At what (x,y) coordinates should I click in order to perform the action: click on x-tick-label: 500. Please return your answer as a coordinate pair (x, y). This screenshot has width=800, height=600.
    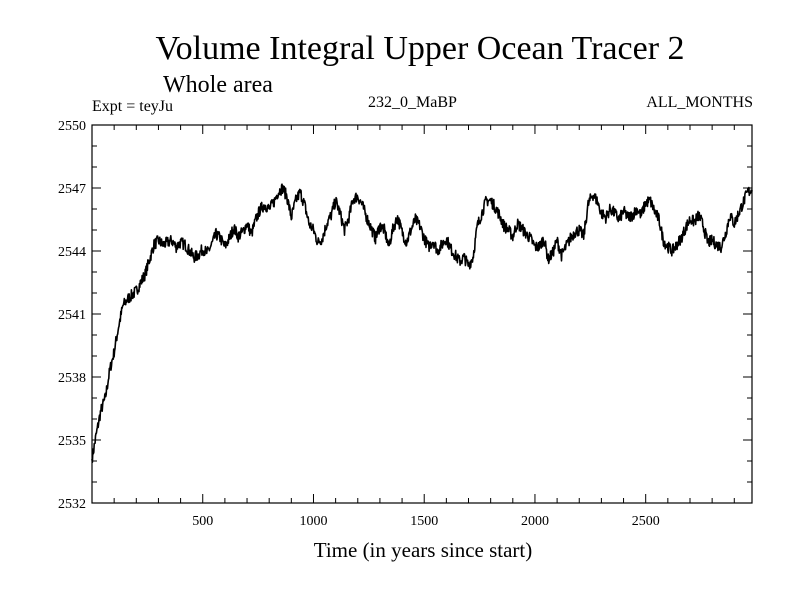
    Looking at the image, I should click on (202, 521).